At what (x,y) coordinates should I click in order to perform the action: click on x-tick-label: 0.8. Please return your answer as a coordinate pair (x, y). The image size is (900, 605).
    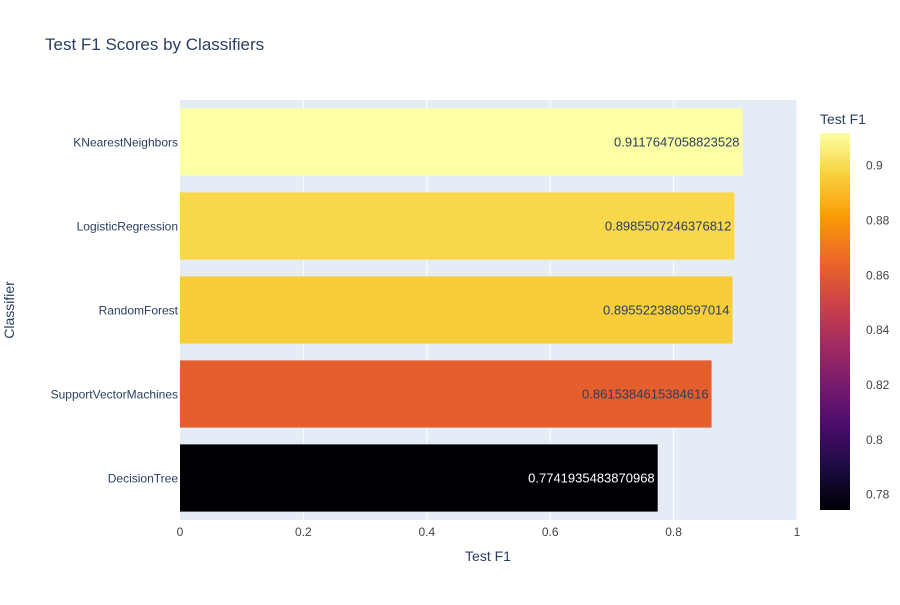
    Looking at the image, I should click on (673, 532).